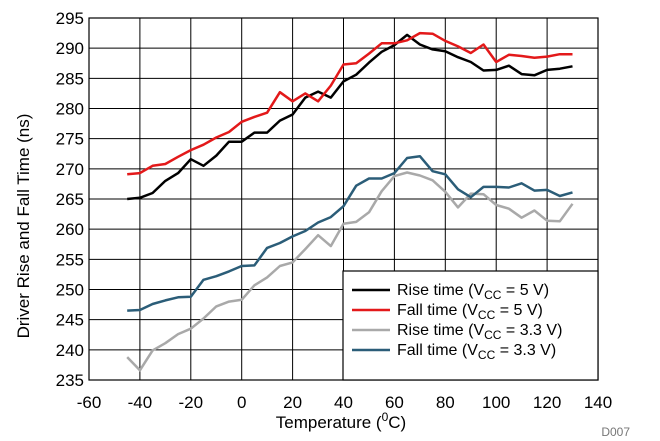 This screenshot has height=441, width=660. Describe the element at coordinates (70, 48) in the screenshot. I see `y-tick-label: 290` at that location.